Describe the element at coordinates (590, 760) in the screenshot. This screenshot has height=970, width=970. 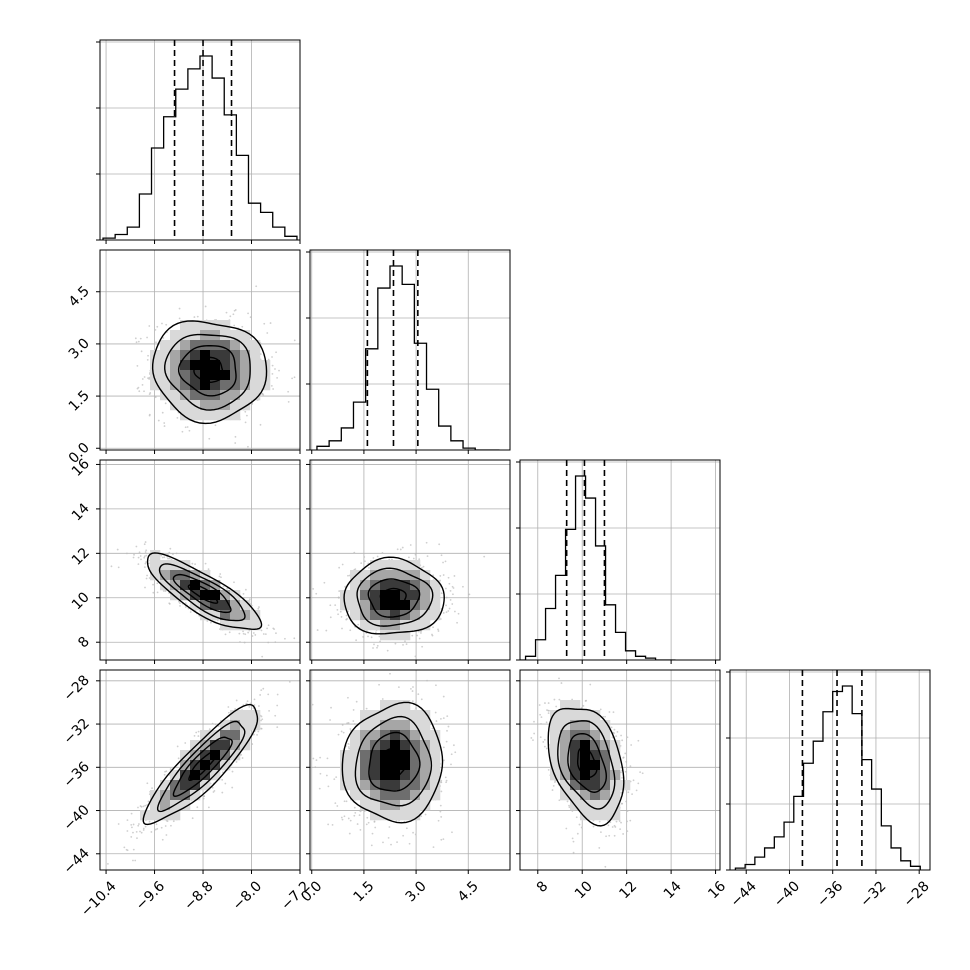
I see `density-cells` at that location.